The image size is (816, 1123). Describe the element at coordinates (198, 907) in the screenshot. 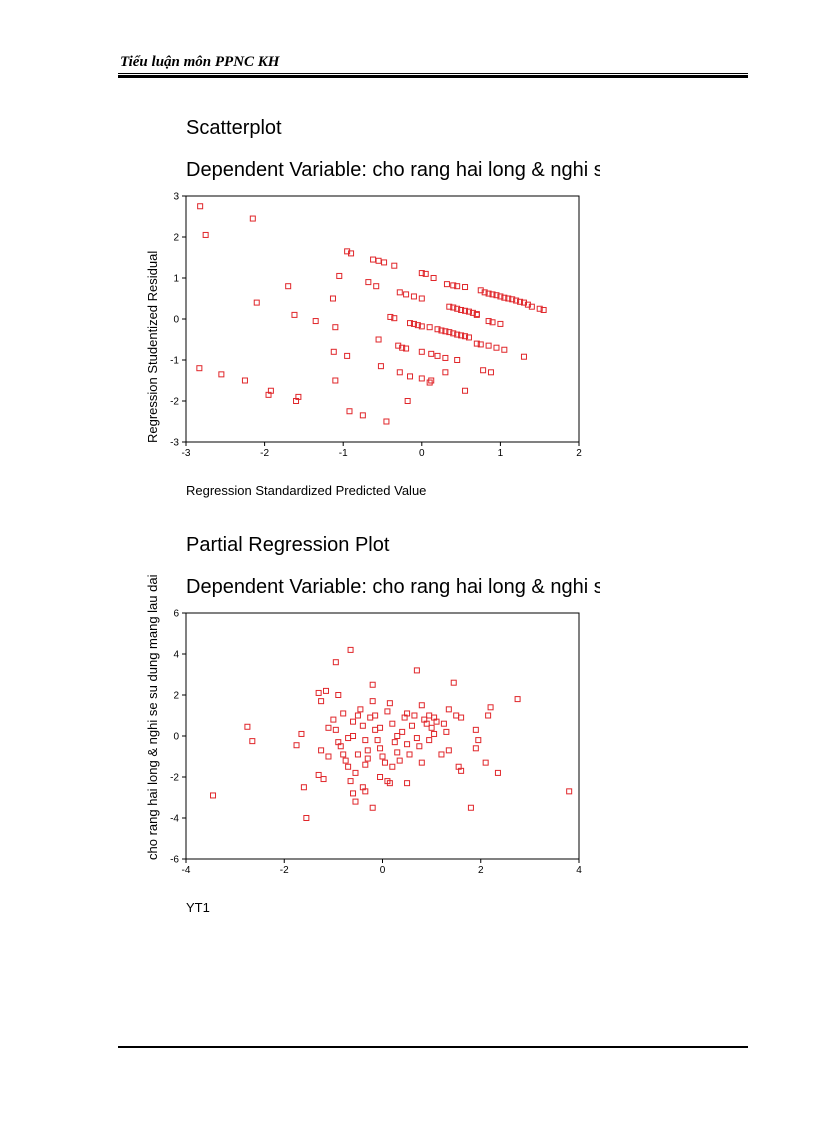

I see `chart2-xlabel: YT1` at that location.